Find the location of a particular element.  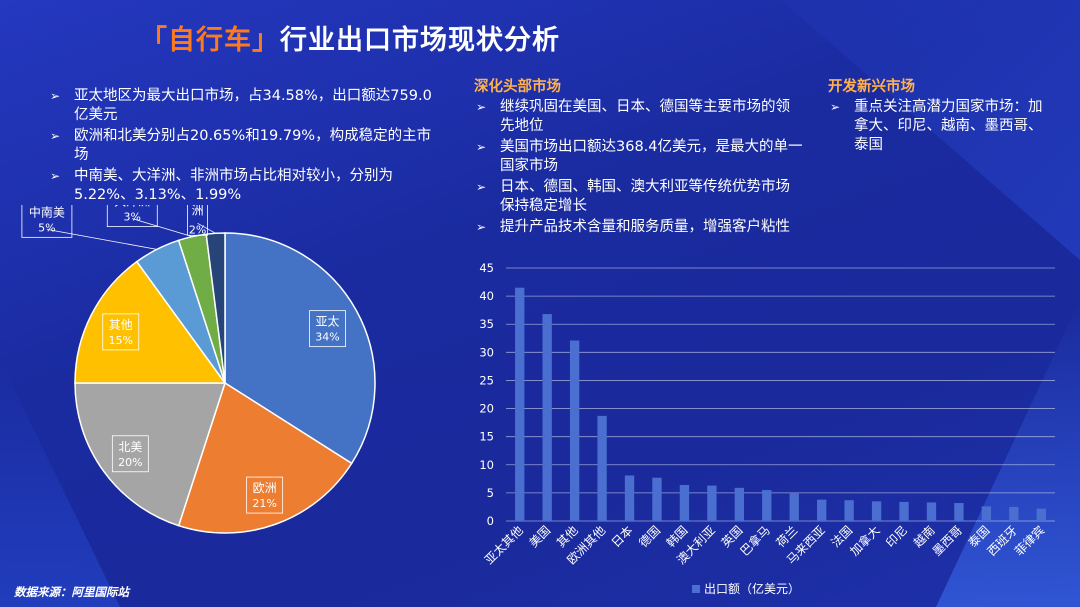

middle-bullet-1: 继续巩固在美国、日本、德国等主要市场的领先地位 is located at coordinates (639, 117).